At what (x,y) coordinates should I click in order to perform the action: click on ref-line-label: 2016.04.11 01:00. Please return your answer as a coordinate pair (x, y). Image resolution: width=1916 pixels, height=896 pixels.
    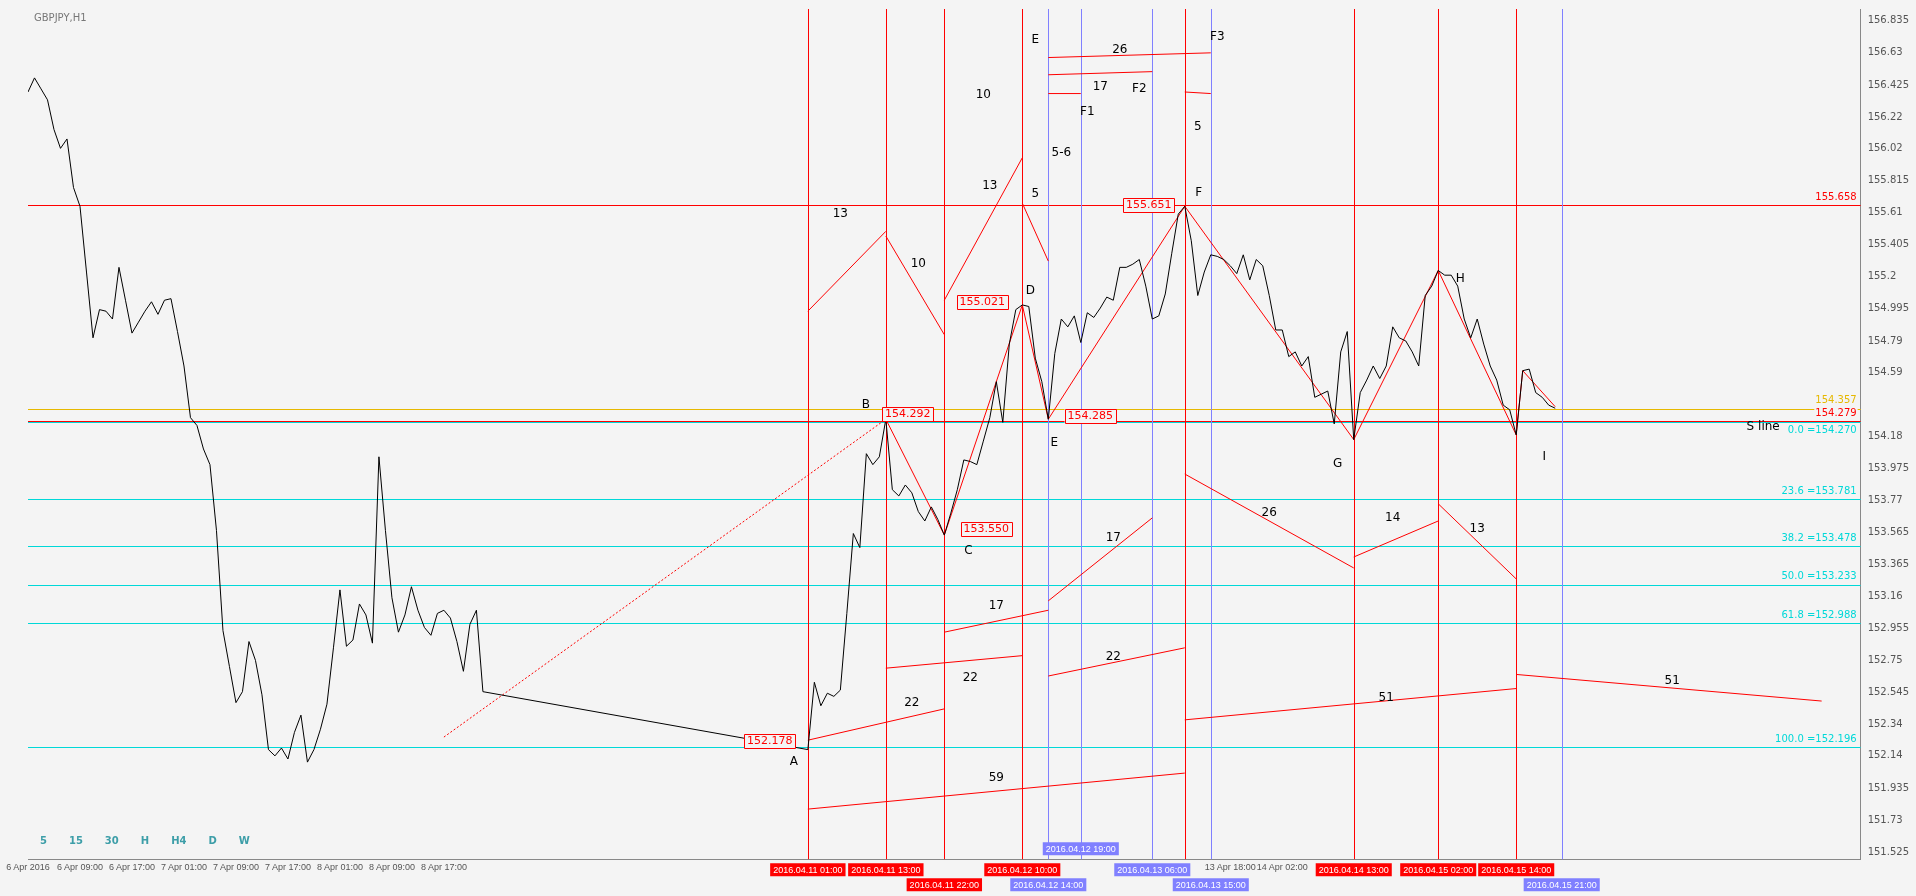
    Looking at the image, I should click on (808, 869).